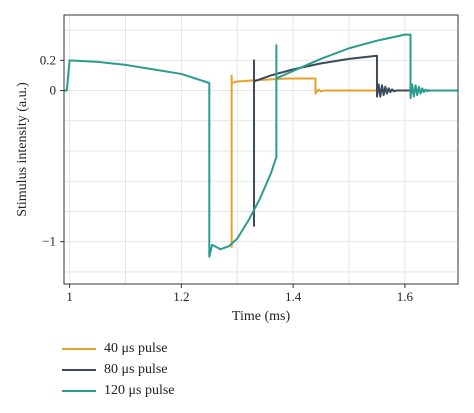  I want to click on legend-label: 120 μs pulse, so click(139, 390).